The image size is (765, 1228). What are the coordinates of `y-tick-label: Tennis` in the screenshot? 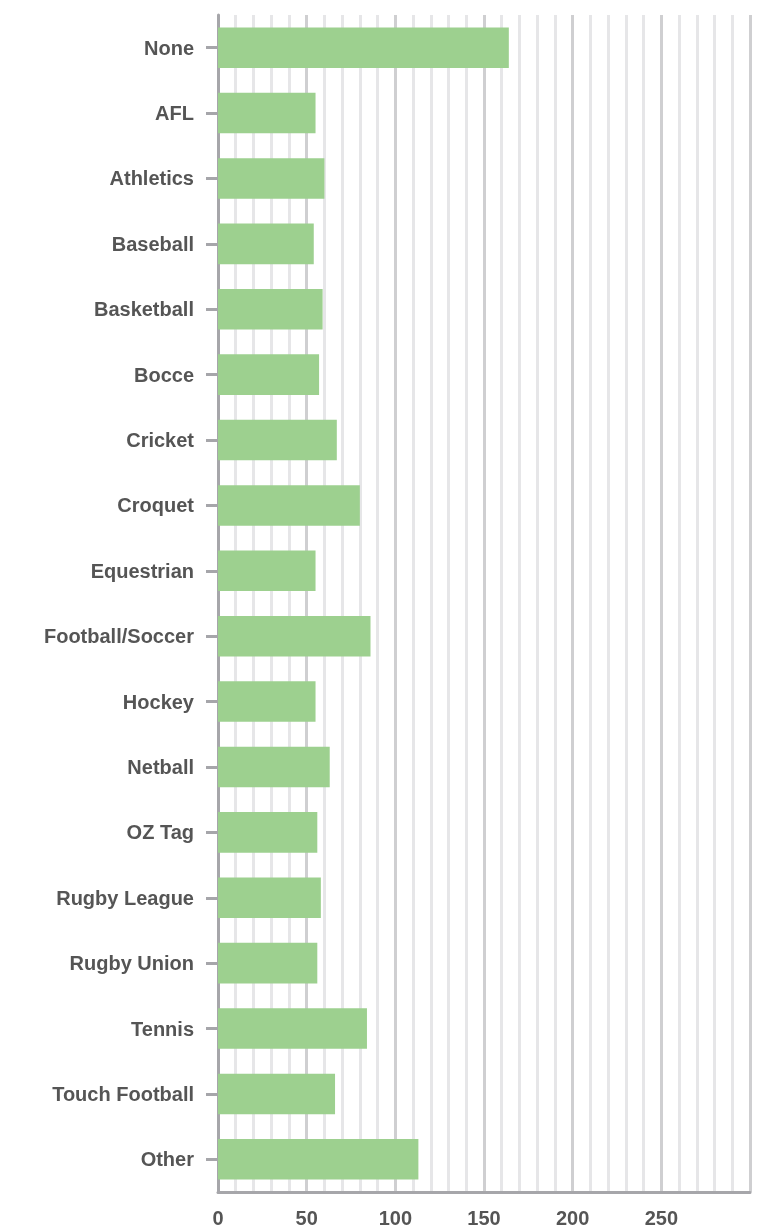 It's located at (162, 1028).